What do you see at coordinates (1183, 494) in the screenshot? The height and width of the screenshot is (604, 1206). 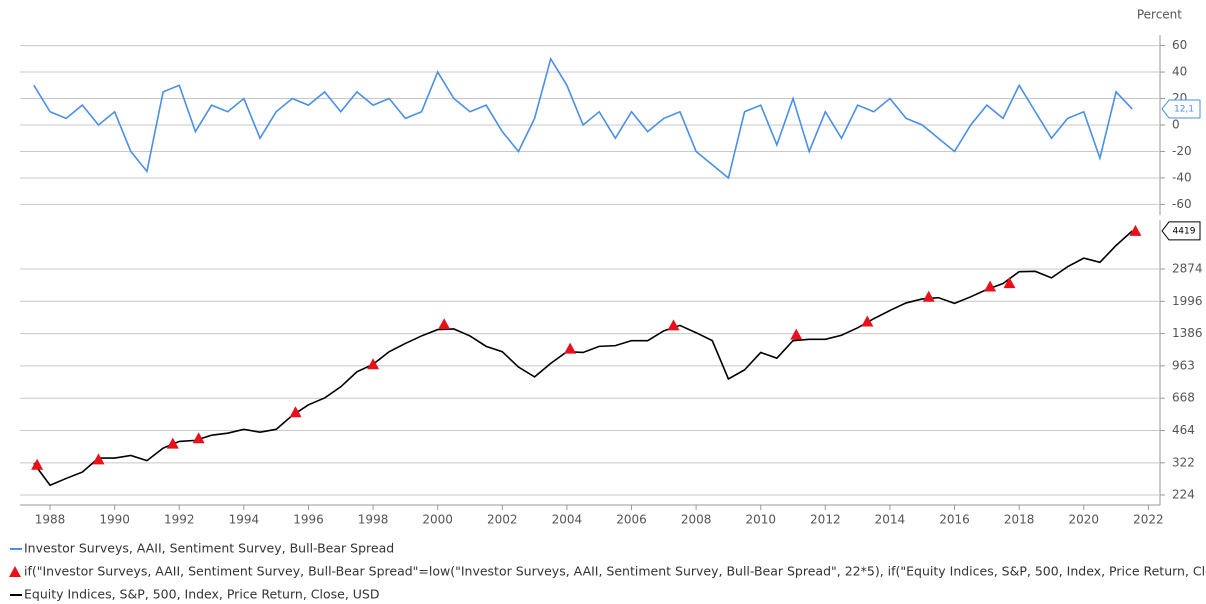 I see `y-tick-label: 224` at bounding box center [1183, 494].